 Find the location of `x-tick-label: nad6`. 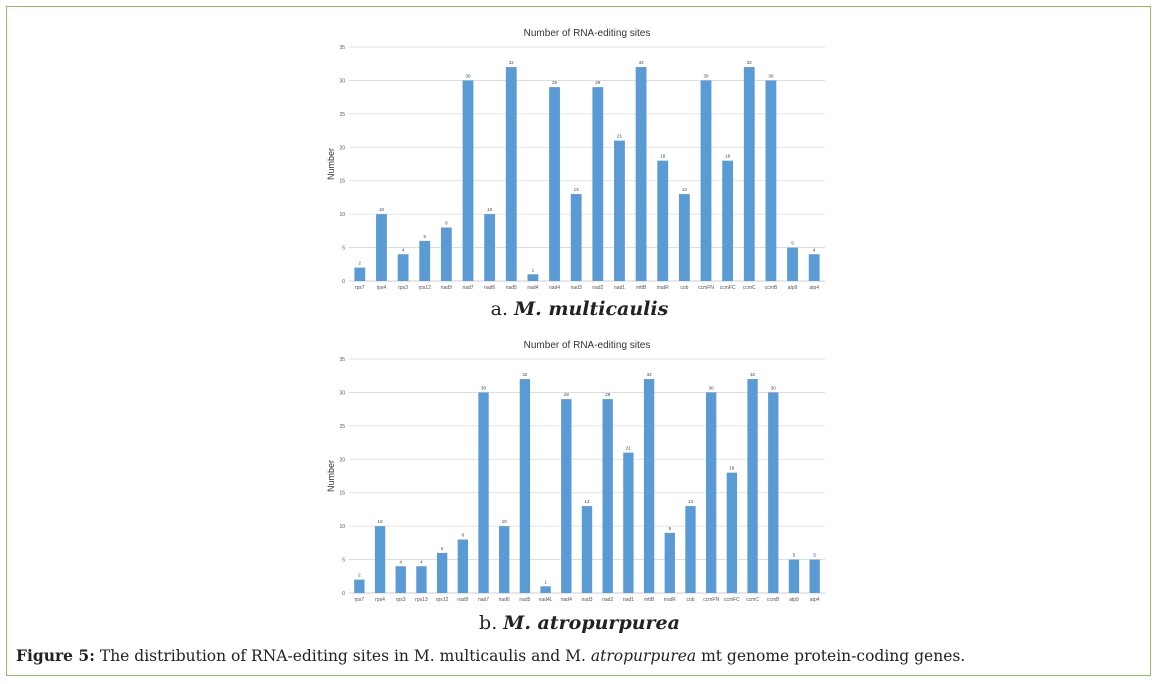

x-tick-label: nad6 is located at coordinates (489, 288).